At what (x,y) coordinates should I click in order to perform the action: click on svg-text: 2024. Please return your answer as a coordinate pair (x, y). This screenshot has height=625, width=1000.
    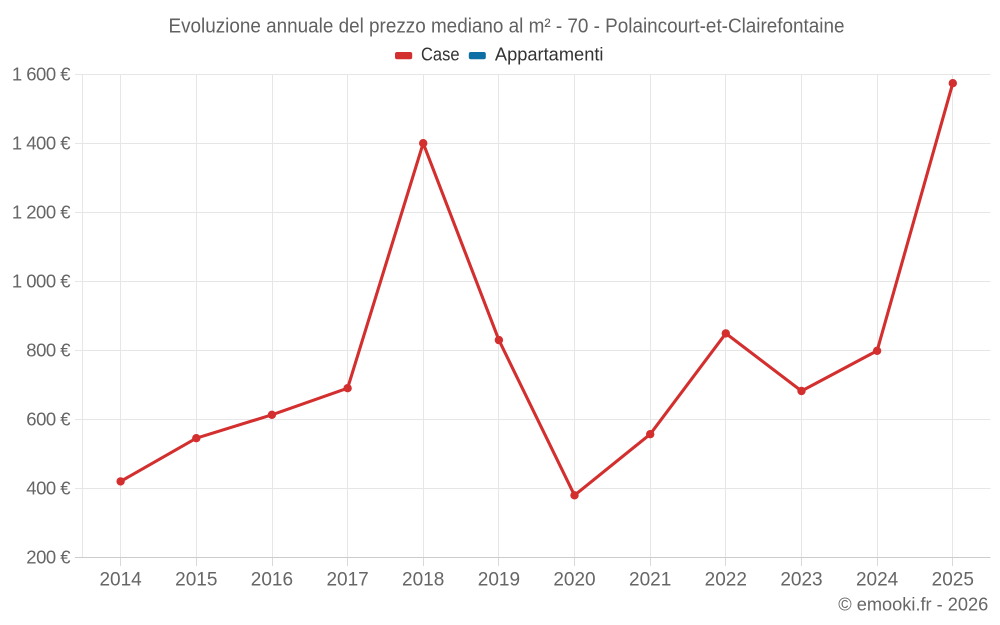
    Looking at the image, I should click on (877, 580).